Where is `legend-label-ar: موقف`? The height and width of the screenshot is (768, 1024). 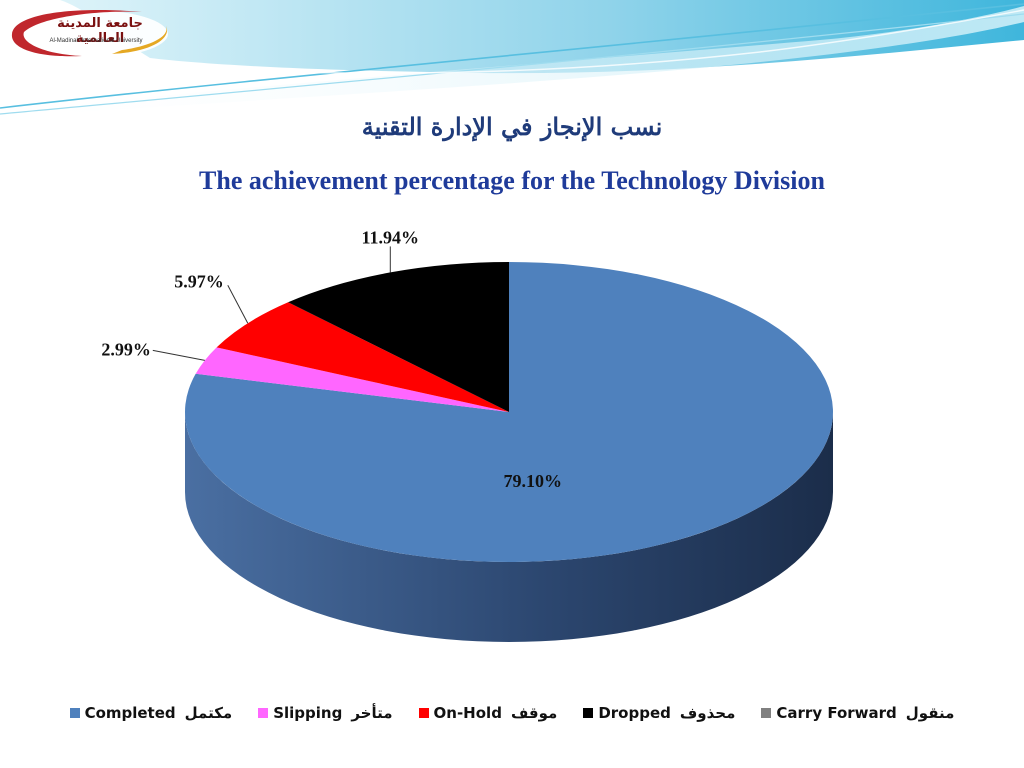
legend-label-ar: موقف is located at coordinates (534, 713).